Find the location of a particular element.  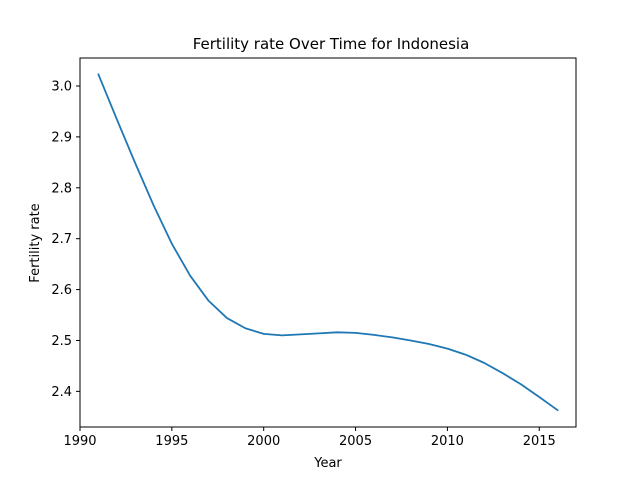

y-axis-label: Fertility rate is located at coordinates (35, 242).